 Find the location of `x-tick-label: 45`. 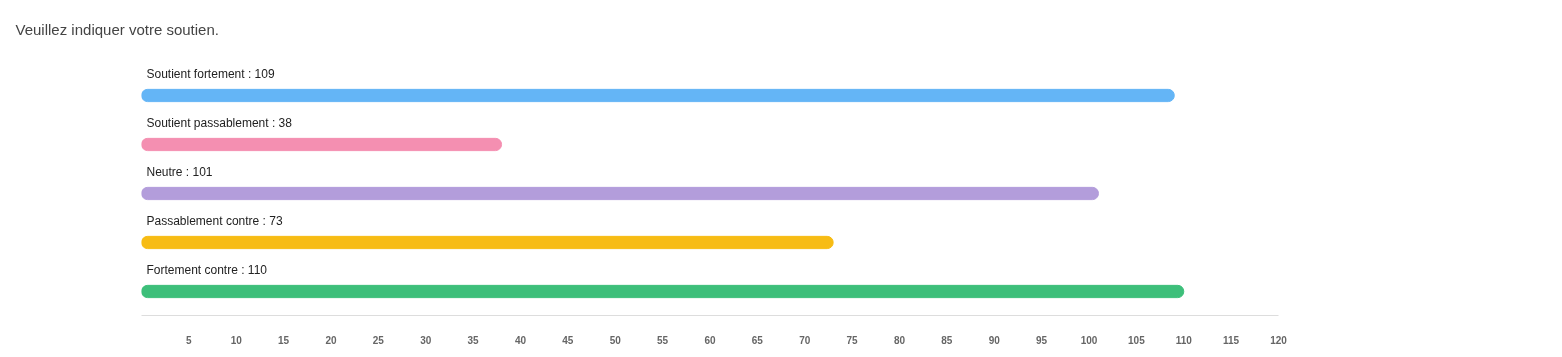

x-tick-label: 45 is located at coordinates (568, 340).